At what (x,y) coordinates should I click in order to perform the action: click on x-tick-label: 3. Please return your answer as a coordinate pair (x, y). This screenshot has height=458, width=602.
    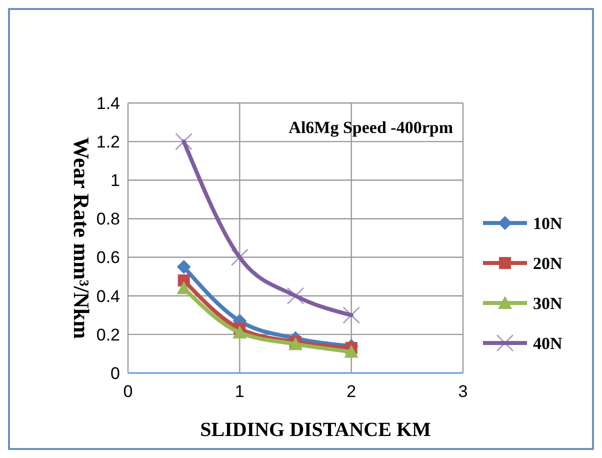
    Looking at the image, I should click on (463, 391).